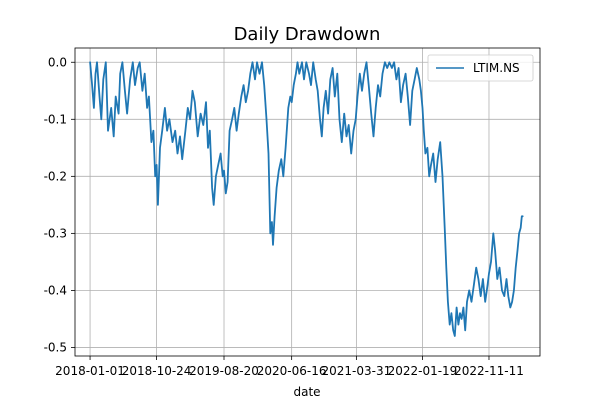 This screenshot has width=600, height=400. What do you see at coordinates (57, 62) in the screenshot?
I see `y-tick-label: 0.0` at bounding box center [57, 62].